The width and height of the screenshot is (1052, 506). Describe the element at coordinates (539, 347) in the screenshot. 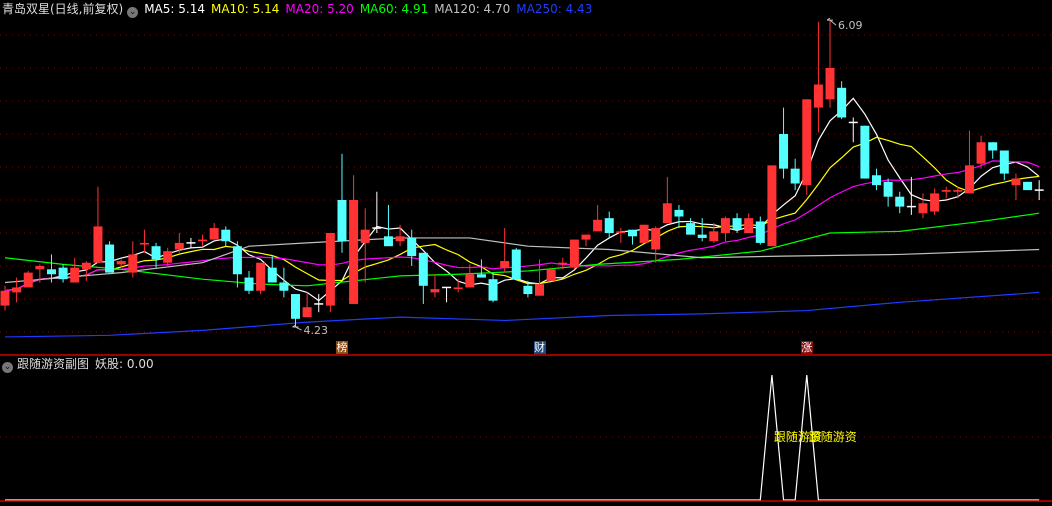

I see `marker-cai: 财` at that location.